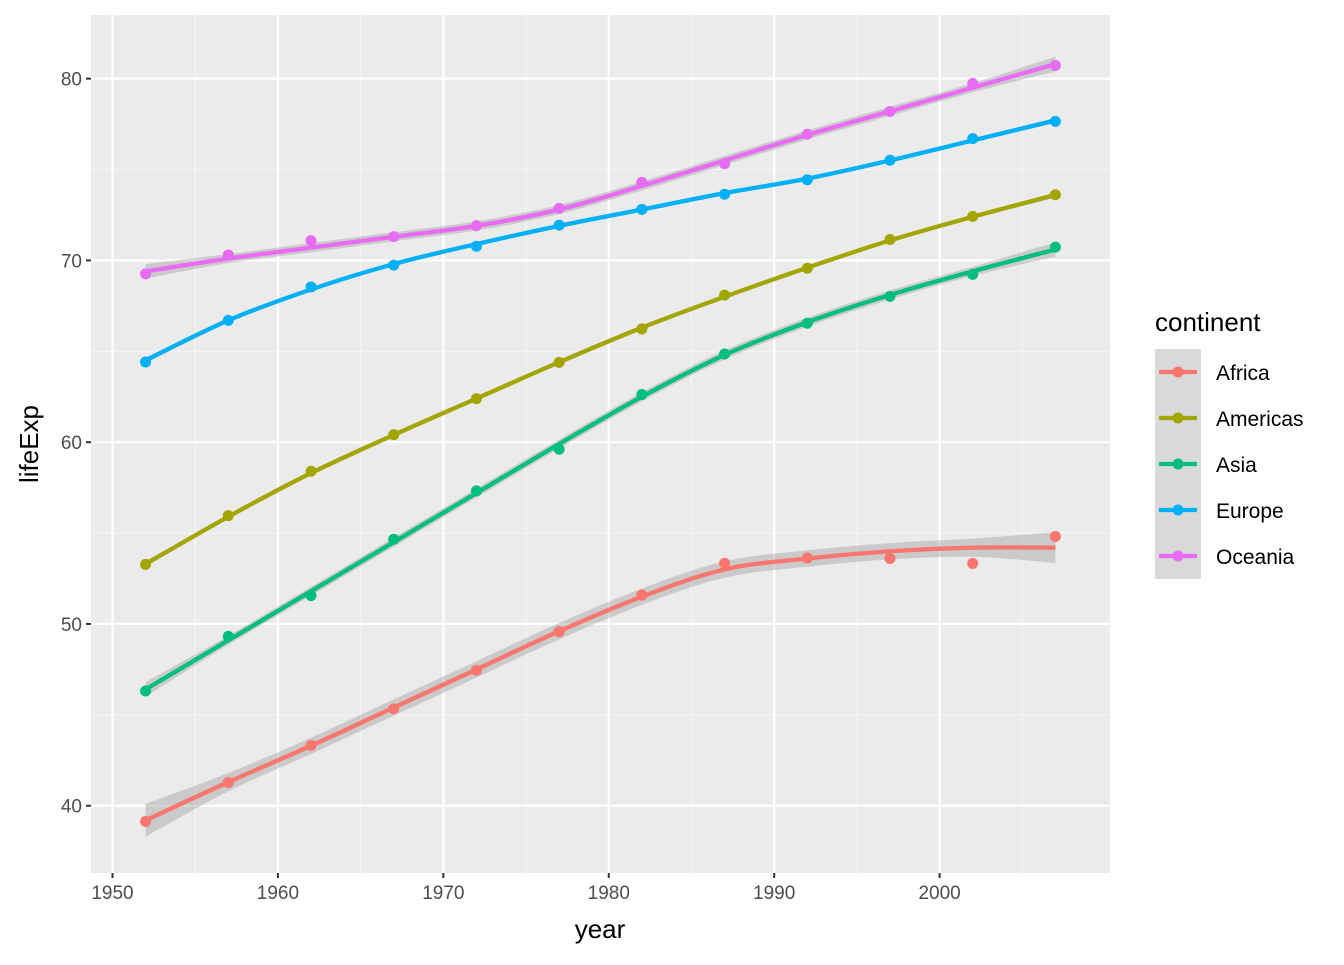 This screenshot has height=965, width=1344. I want to click on y-tick-label: 60, so click(71, 443).